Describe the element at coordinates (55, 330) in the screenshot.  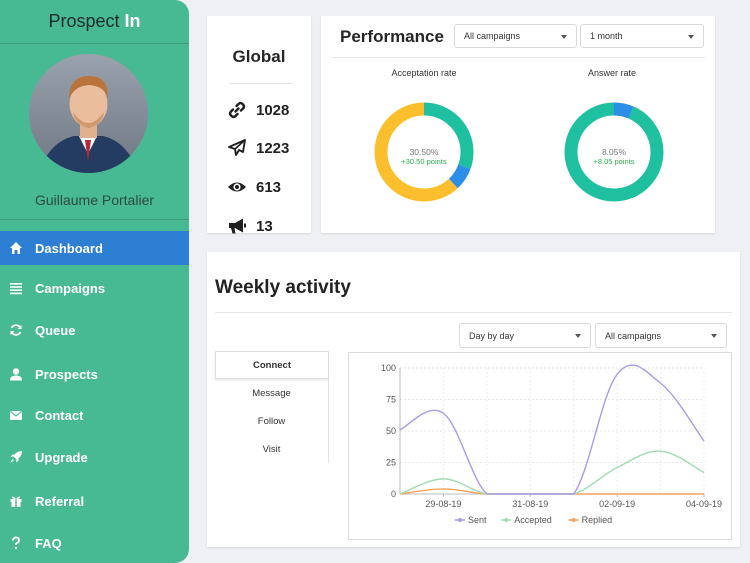
I see `sidebar-item-label: Queue` at that location.